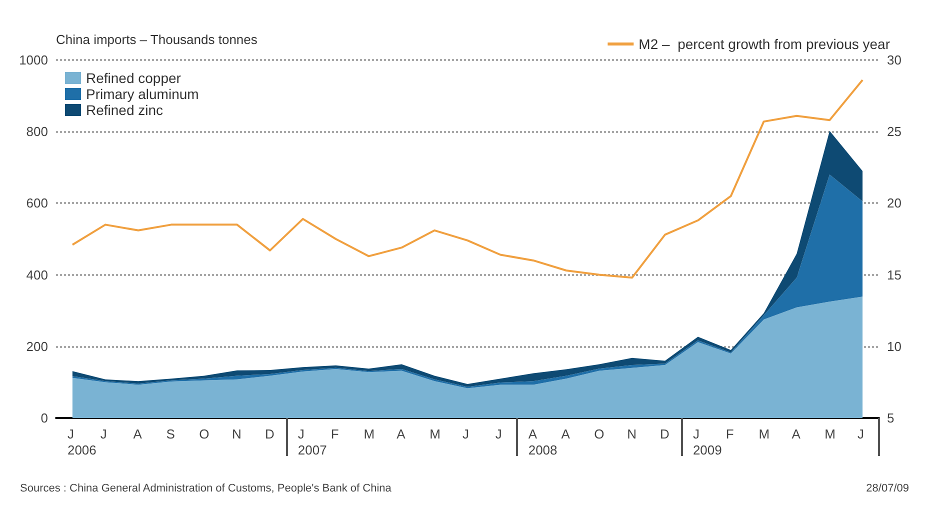 This screenshot has width=931, height=517. What do you see at coordinates (764, 44) in the screenshot?
I see `legend-label: M2 – percent growth from previous year` at bounding box center [764, 44].